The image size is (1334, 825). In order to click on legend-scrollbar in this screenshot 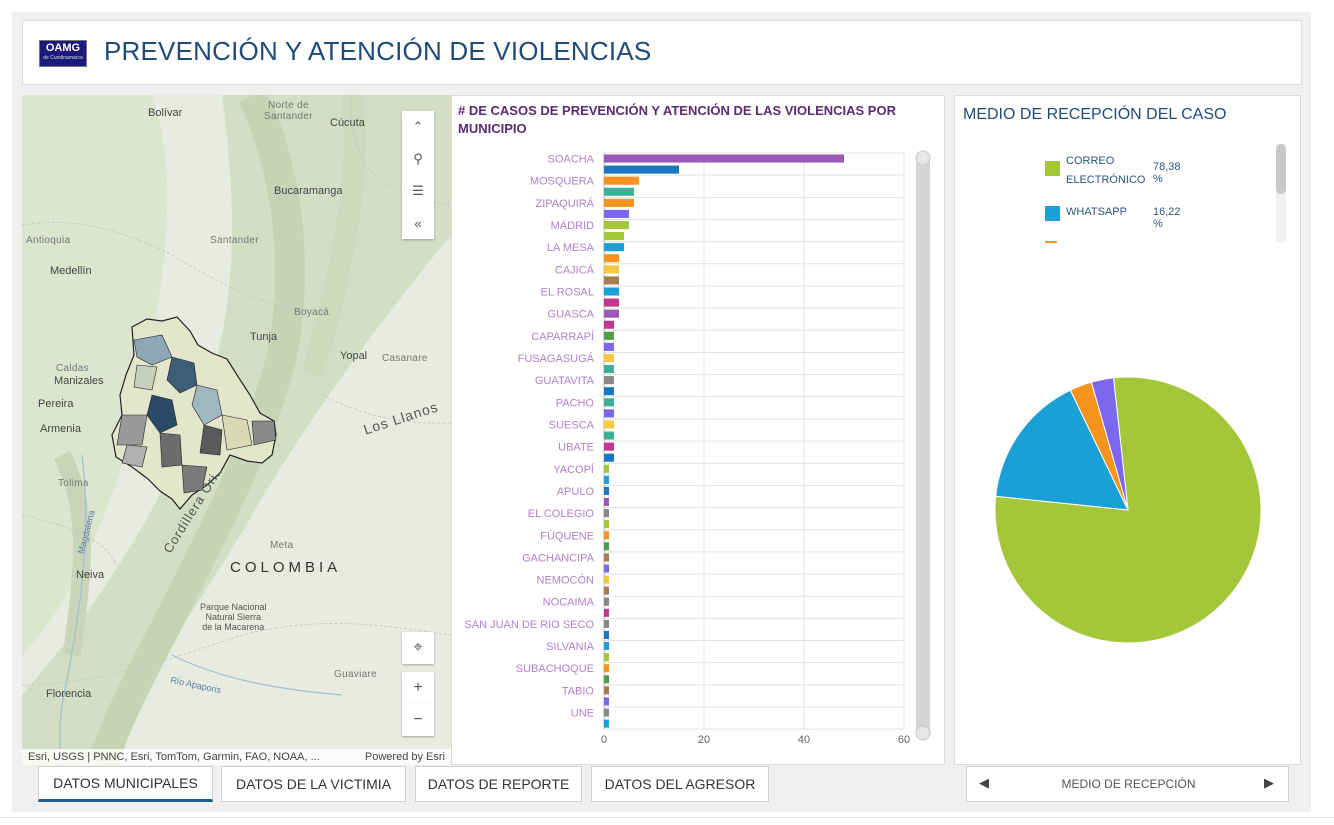, I will do `click(1281, 193)`.